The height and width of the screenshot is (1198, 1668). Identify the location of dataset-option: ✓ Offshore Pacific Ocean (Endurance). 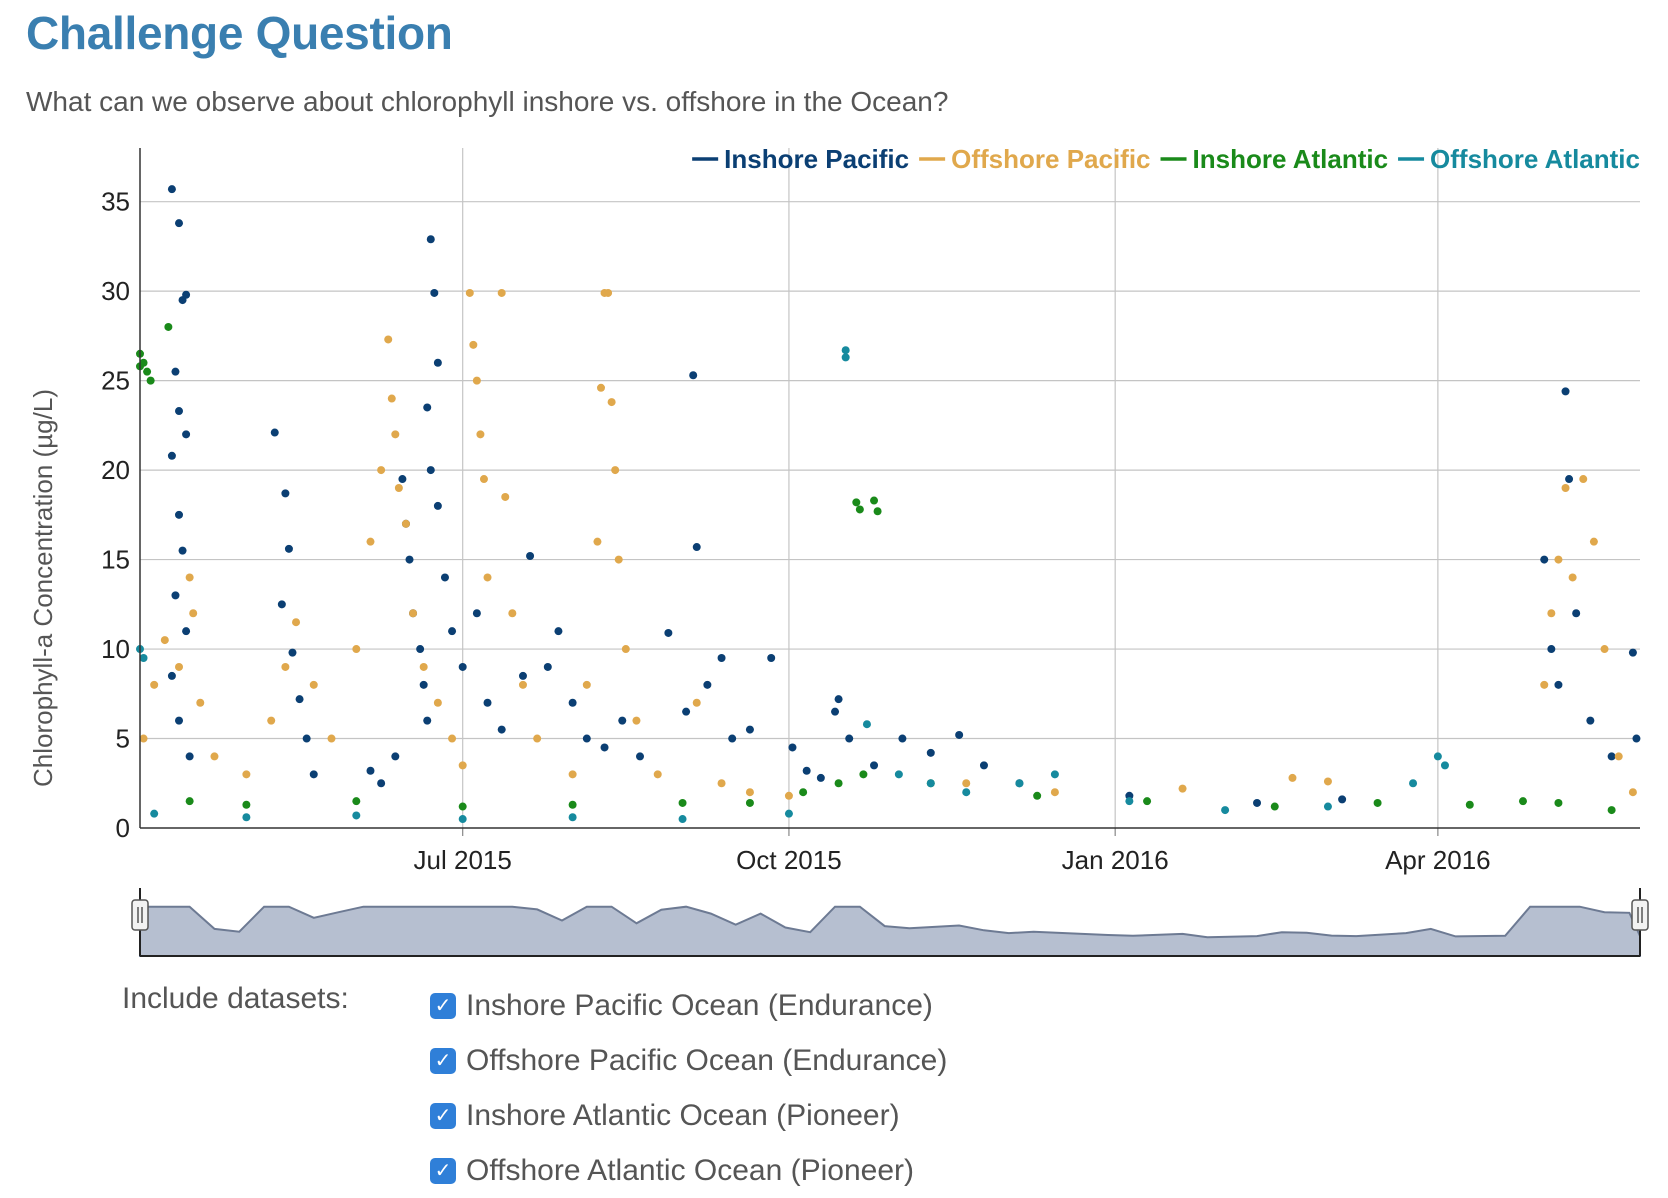
(688, 1060).